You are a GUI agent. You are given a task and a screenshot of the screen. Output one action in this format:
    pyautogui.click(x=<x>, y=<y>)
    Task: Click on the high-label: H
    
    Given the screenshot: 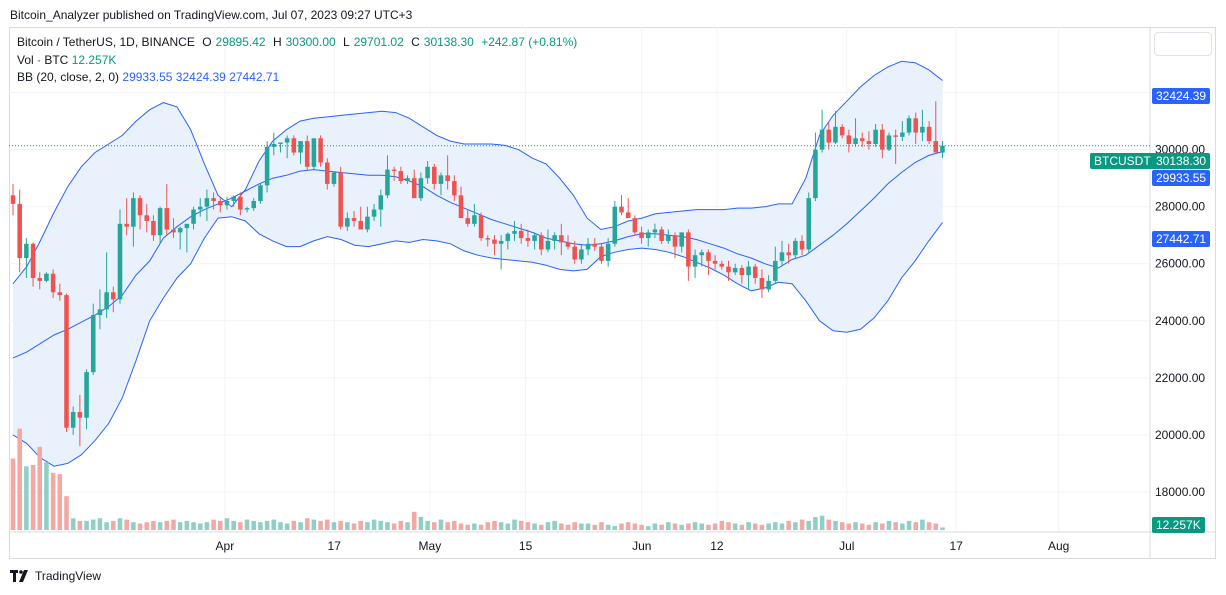 What is the action you would take?
    pyautogui.click(x=277, y=42)
    